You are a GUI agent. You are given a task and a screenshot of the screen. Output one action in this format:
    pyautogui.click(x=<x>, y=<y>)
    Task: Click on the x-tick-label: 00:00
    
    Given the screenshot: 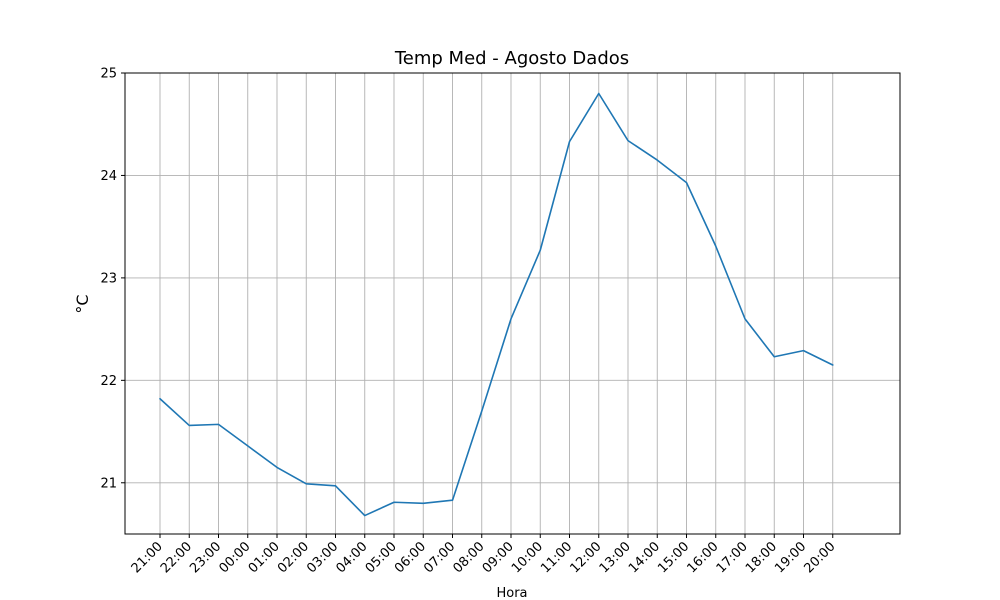 What is the action you would take?
    pyautogui.click(x=234, y=557)
    